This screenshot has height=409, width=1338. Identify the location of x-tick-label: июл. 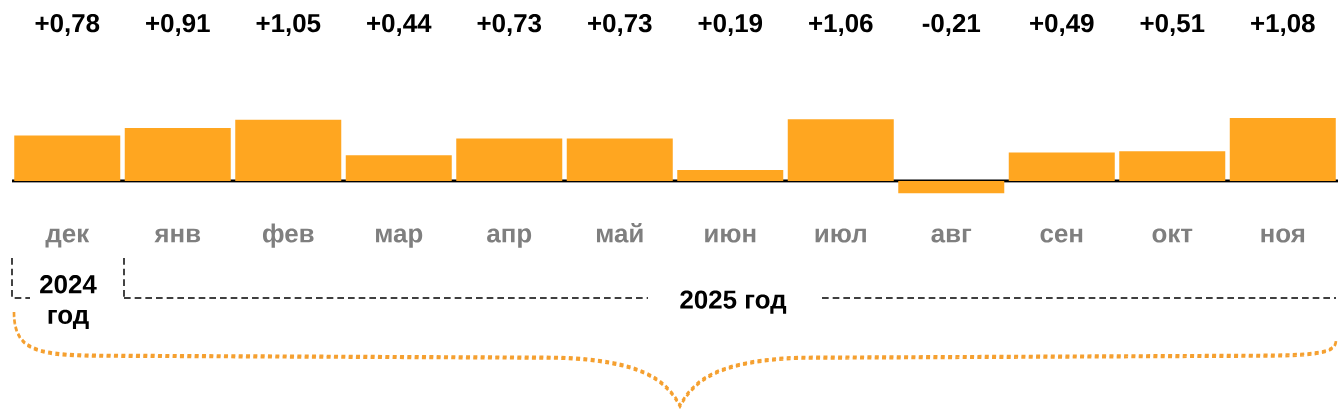
(840, 235).